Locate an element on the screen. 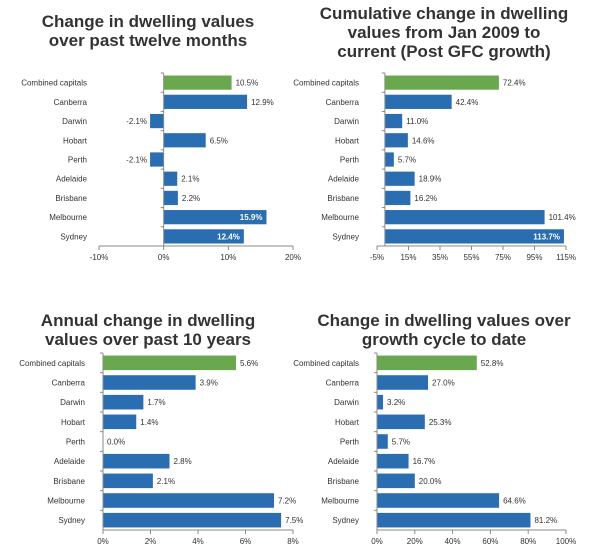  x-tick-label: 100% is located at coordinates (566, 541).